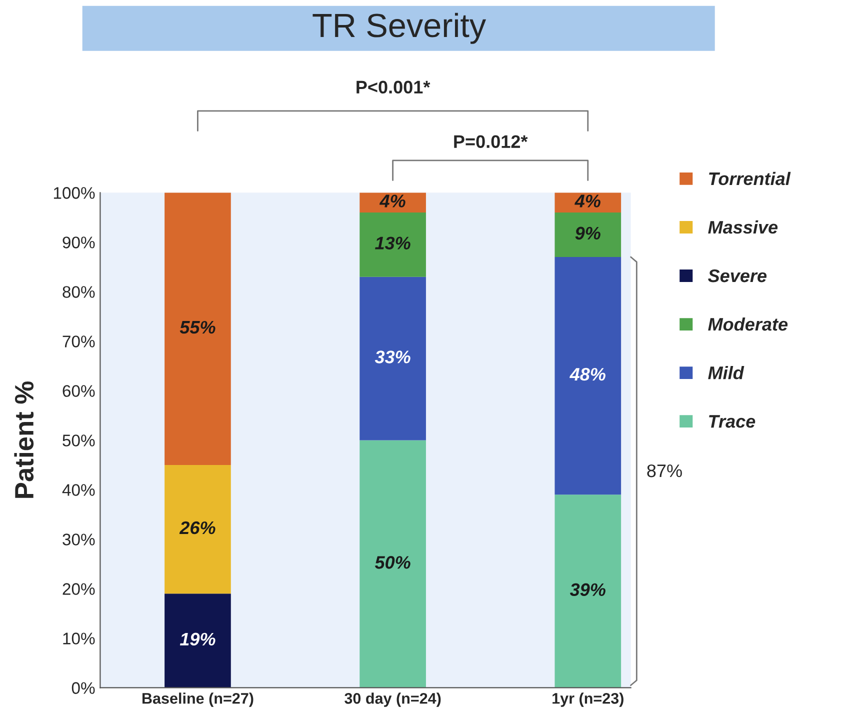  What do you see at coordinates (732, 421) in the screenshot?
I see `legend-label: Trace` at bounding box center [732, 421].